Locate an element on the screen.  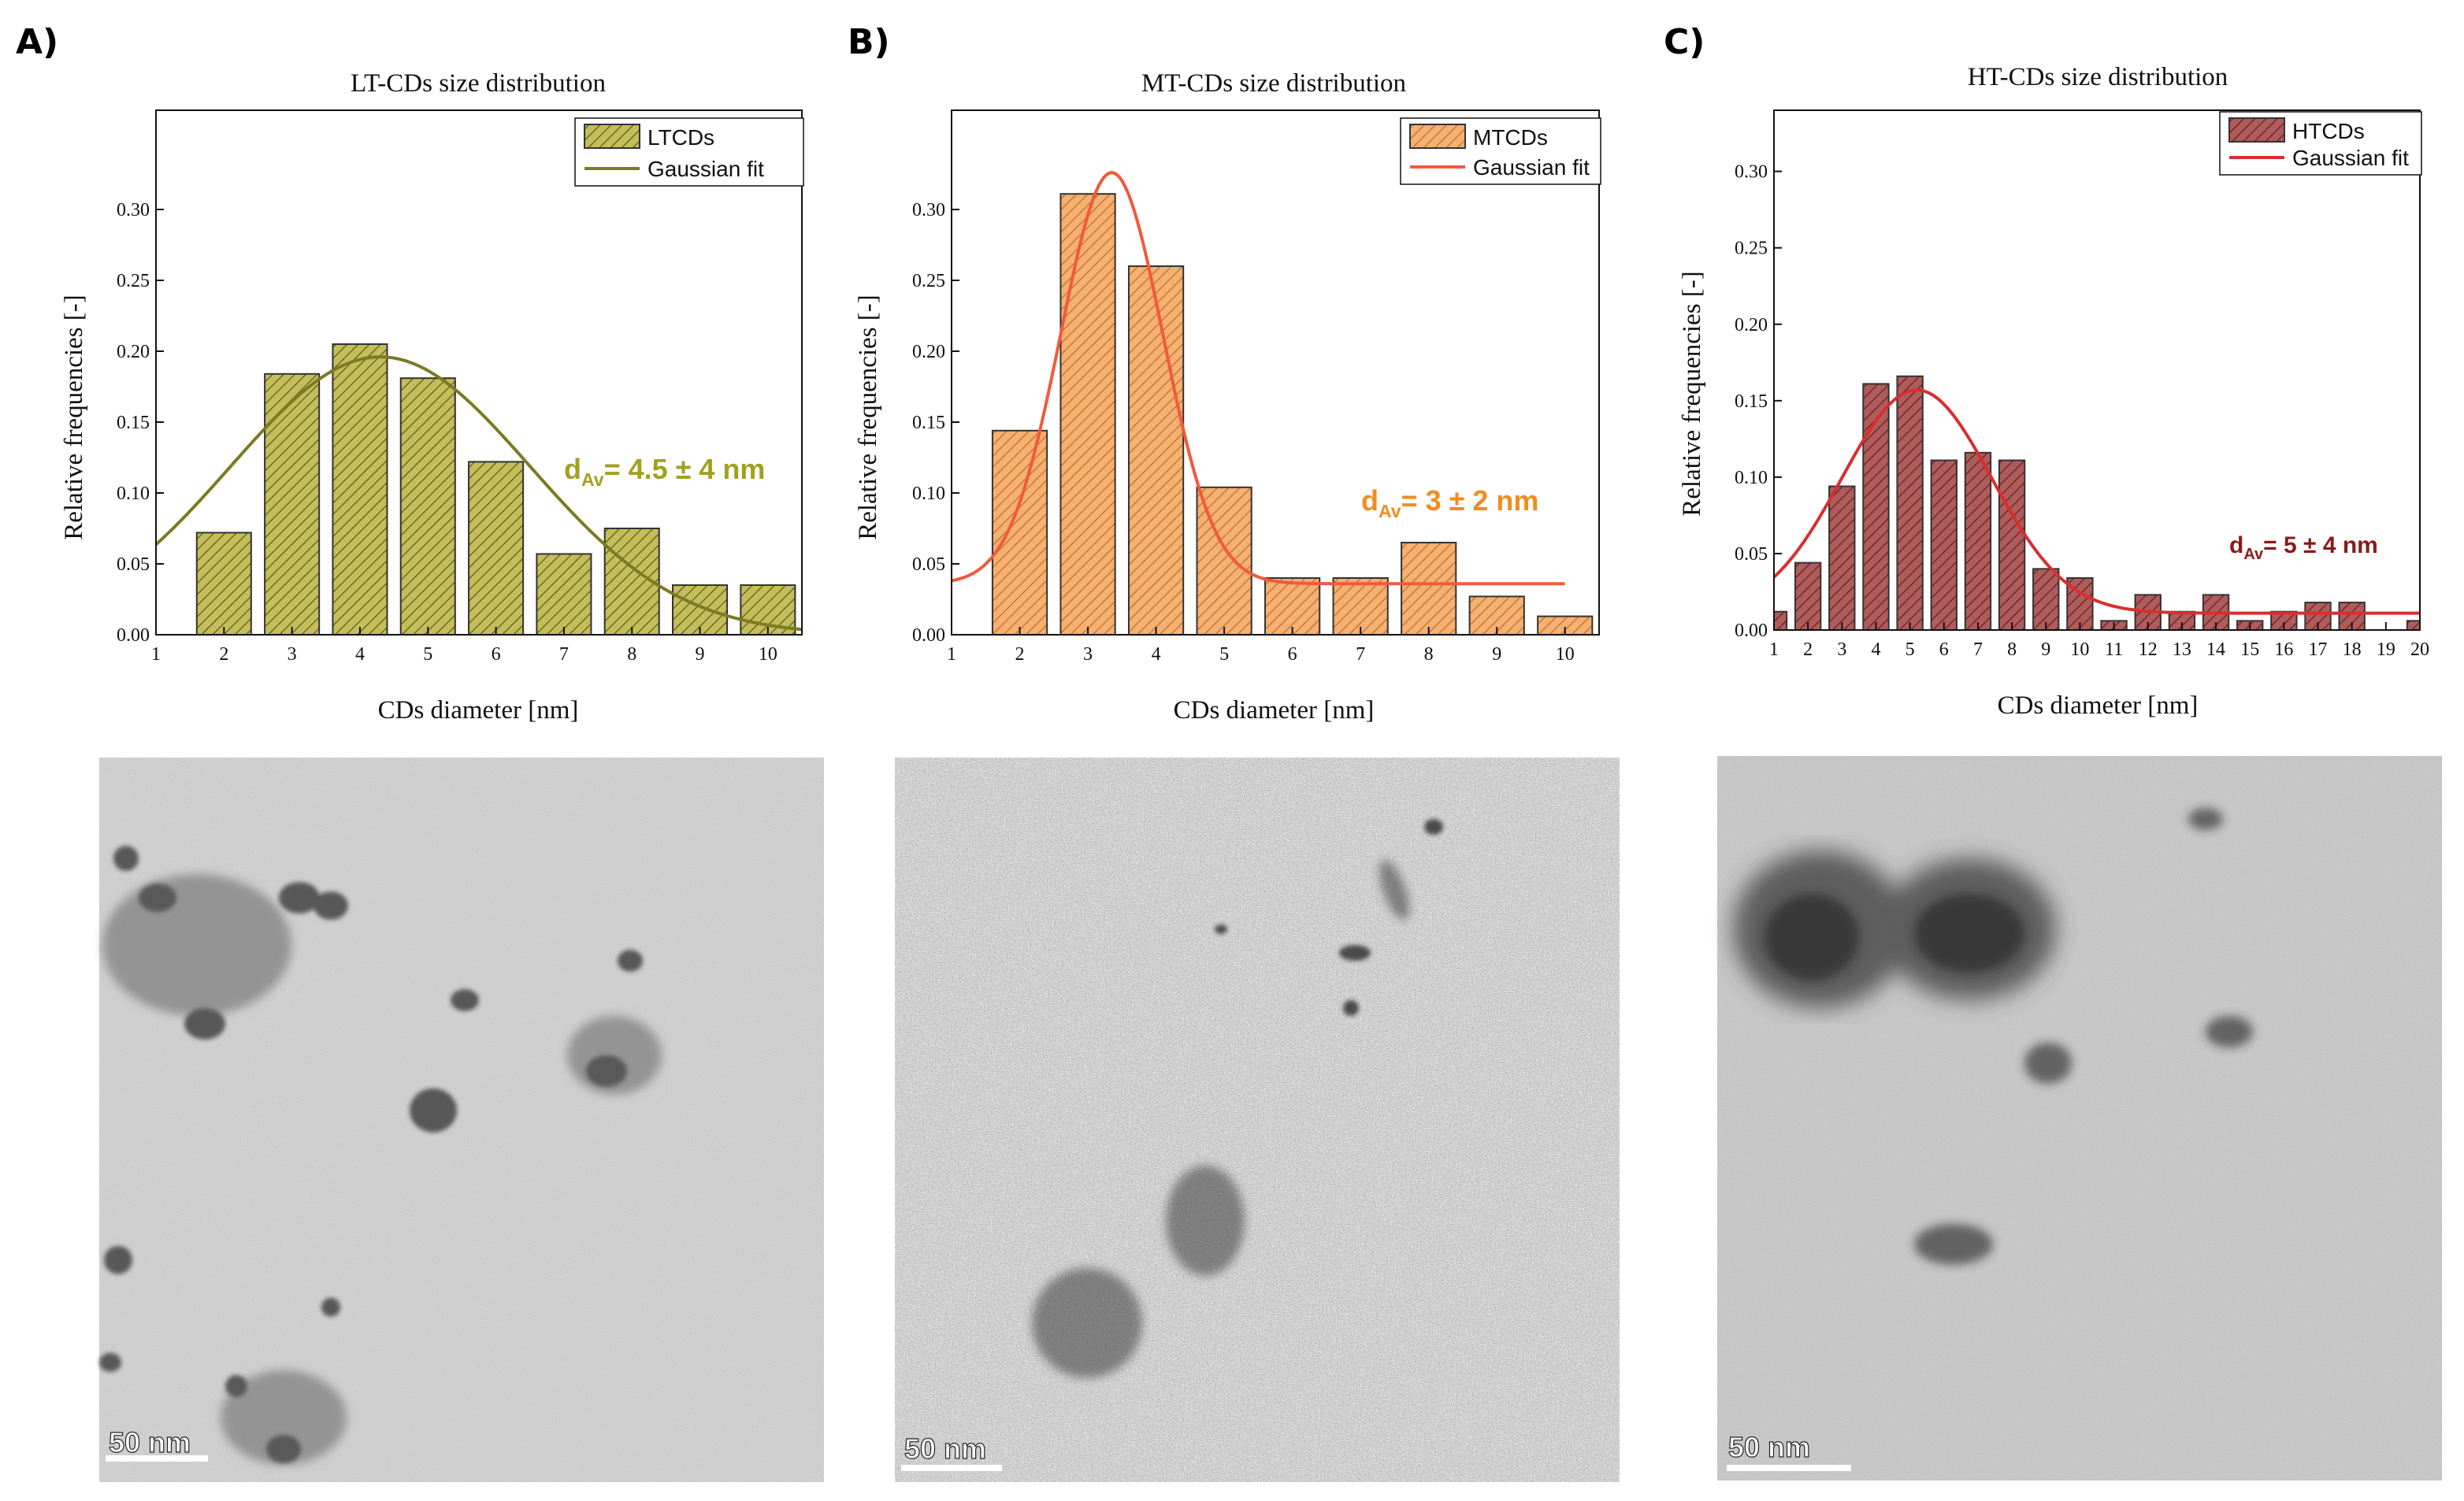
y-tick-label: 0.15 is located at coordinates (1751, 401).